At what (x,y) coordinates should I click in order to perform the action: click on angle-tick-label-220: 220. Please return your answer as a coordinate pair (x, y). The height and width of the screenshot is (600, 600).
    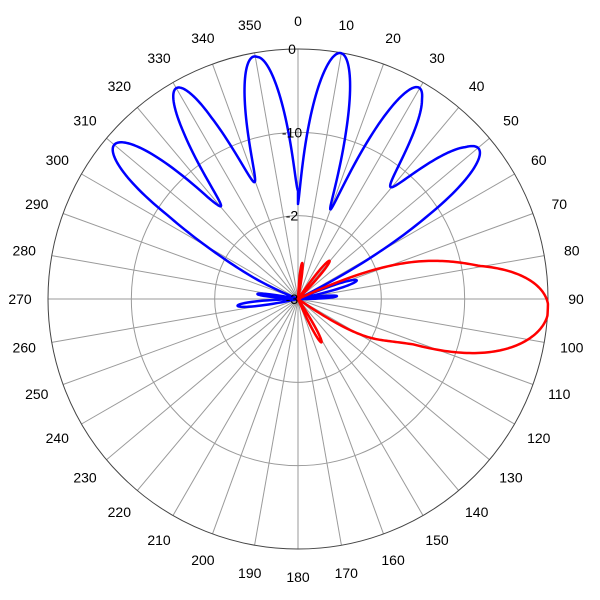
    Looking at the image, I should click on (120, 512).